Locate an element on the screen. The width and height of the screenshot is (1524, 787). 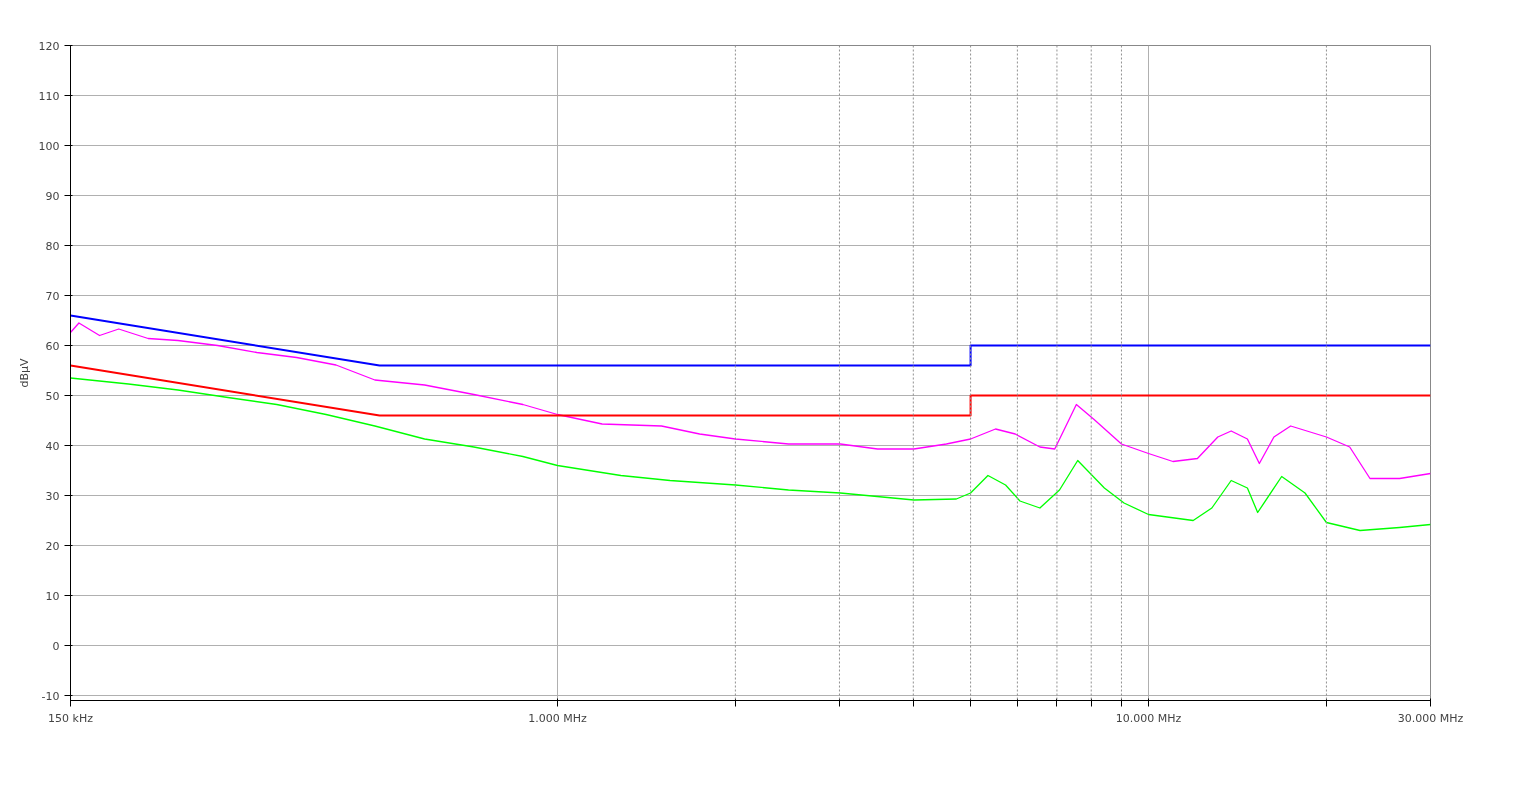
y-tick-label: 30 is located at coordinates (52, 496).